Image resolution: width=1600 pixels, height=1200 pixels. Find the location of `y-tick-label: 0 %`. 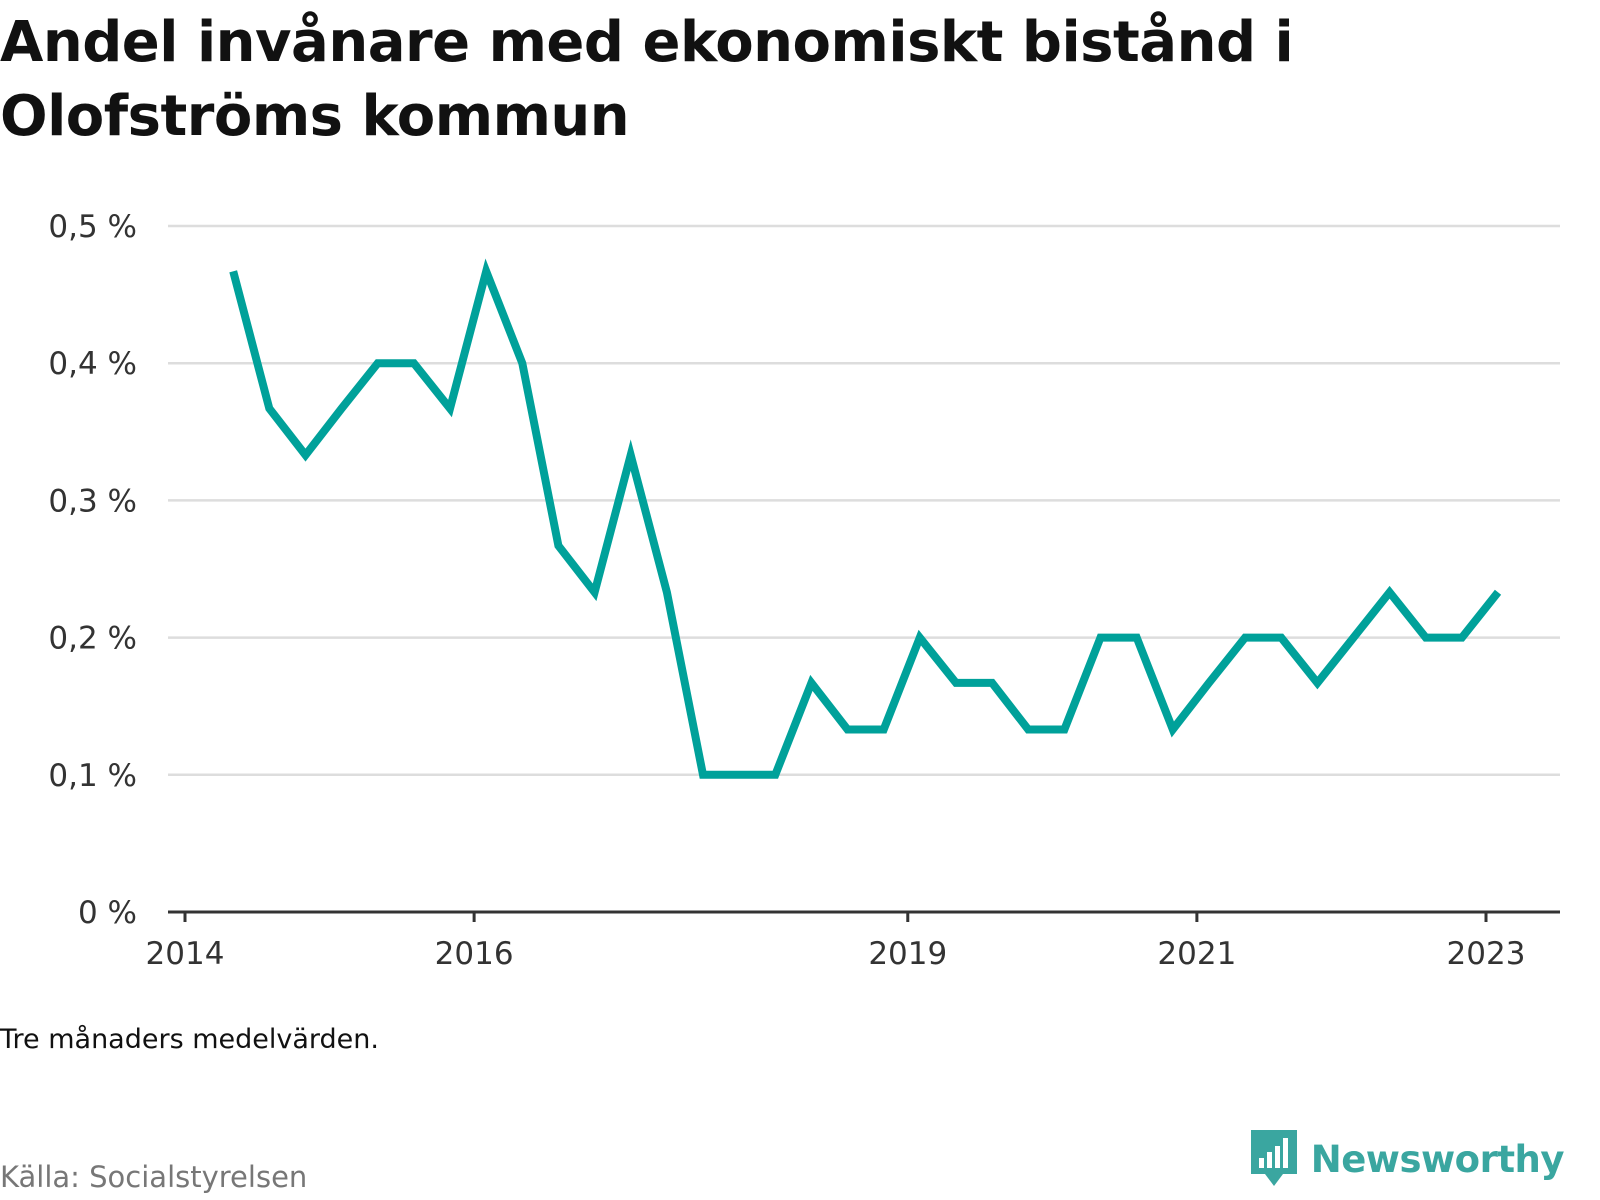

y-tick-label: 0 % is located at coordinates (107, 913).